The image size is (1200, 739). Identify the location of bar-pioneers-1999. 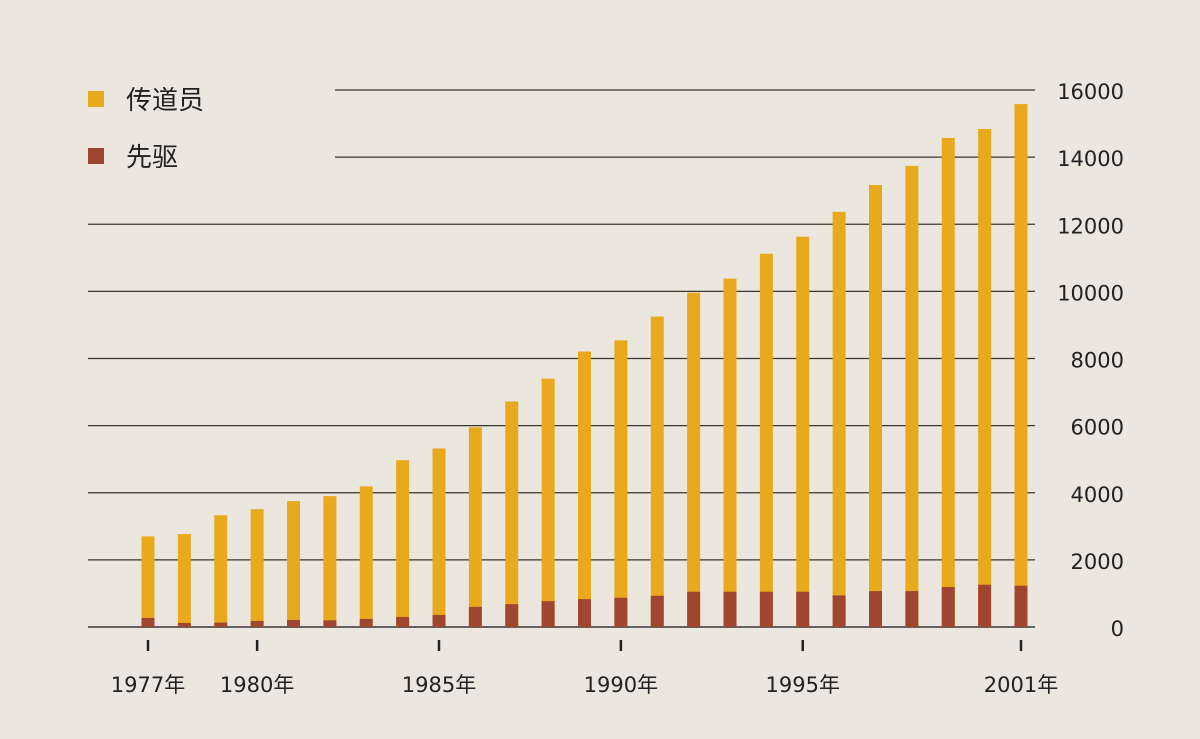
(948, 607).